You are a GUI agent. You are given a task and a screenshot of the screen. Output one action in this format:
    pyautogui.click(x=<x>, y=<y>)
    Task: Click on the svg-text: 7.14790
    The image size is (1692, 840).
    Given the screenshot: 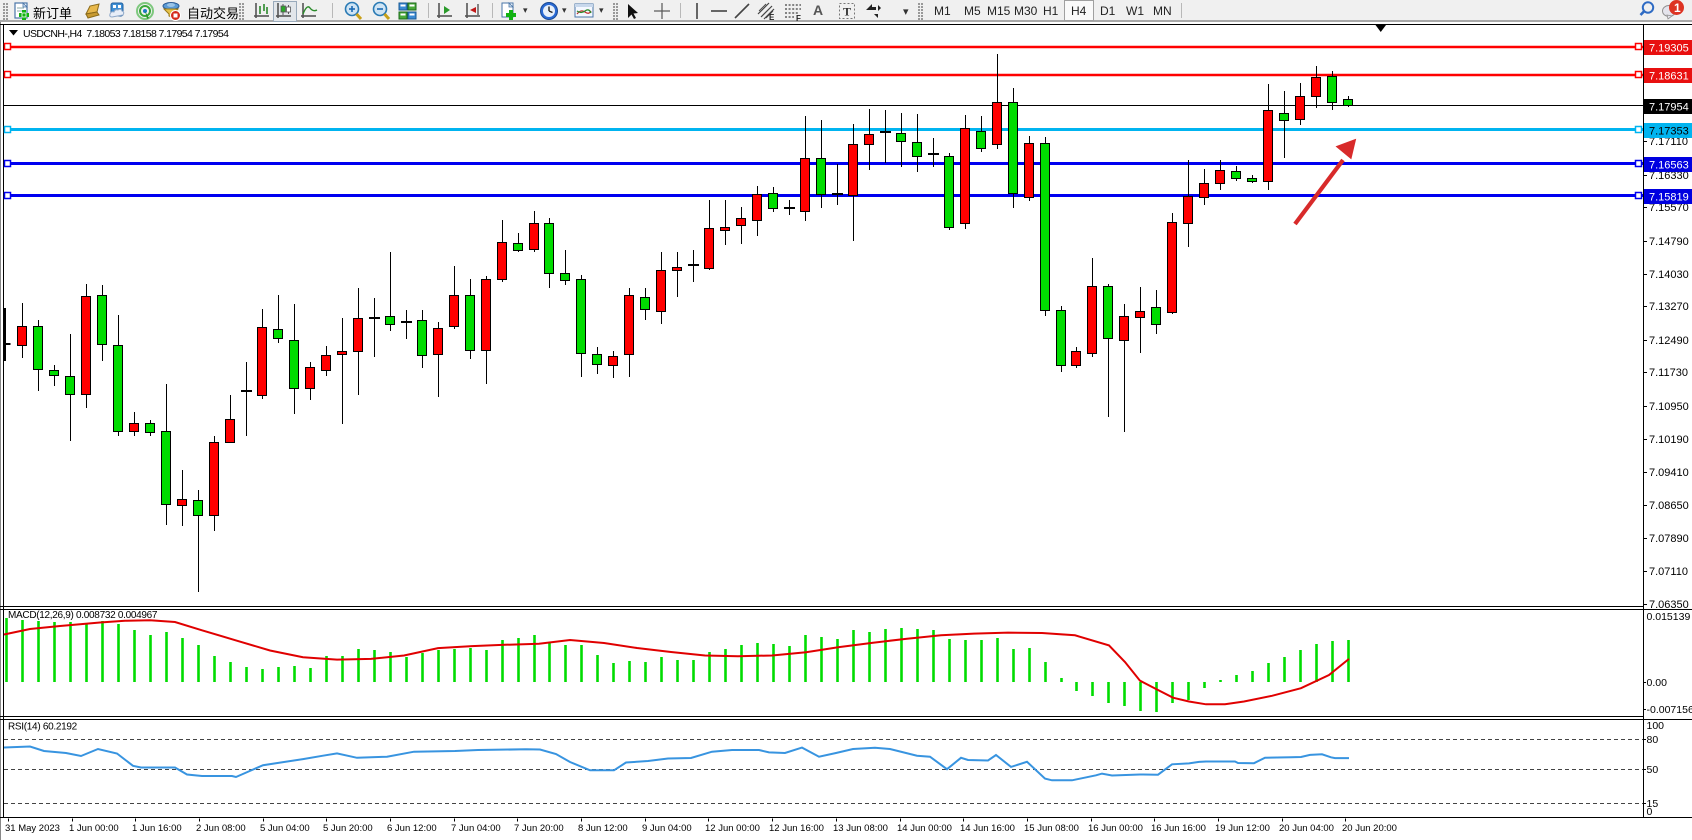 What is the action you would take?
    pyautogui.click(x=1669, y=242)
    